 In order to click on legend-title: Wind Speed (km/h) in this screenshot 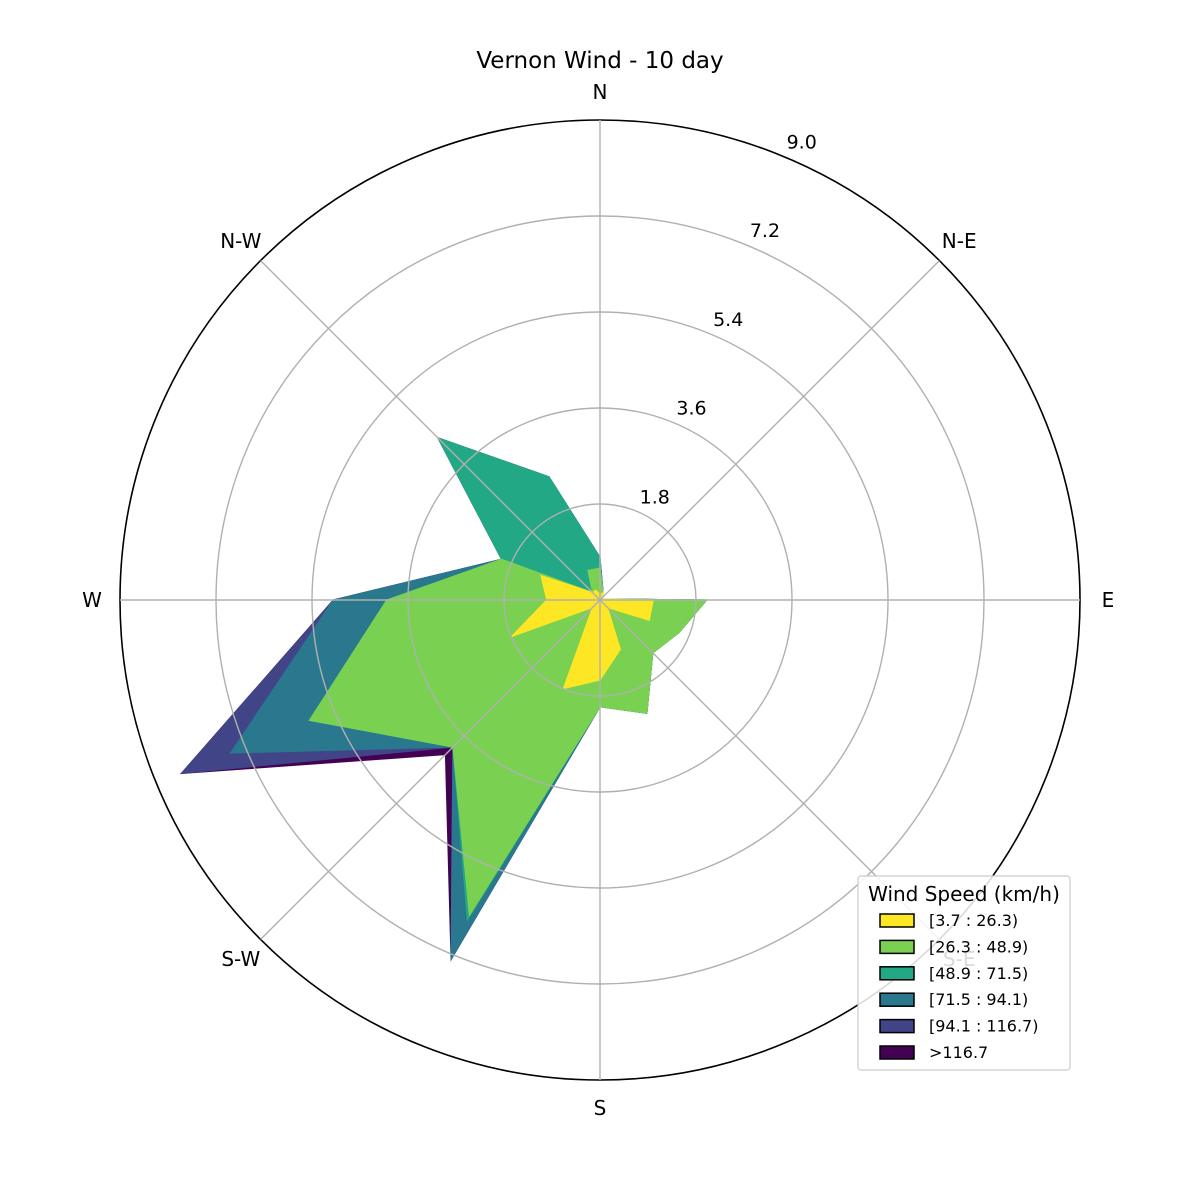, I will do `click(964, 894)`.